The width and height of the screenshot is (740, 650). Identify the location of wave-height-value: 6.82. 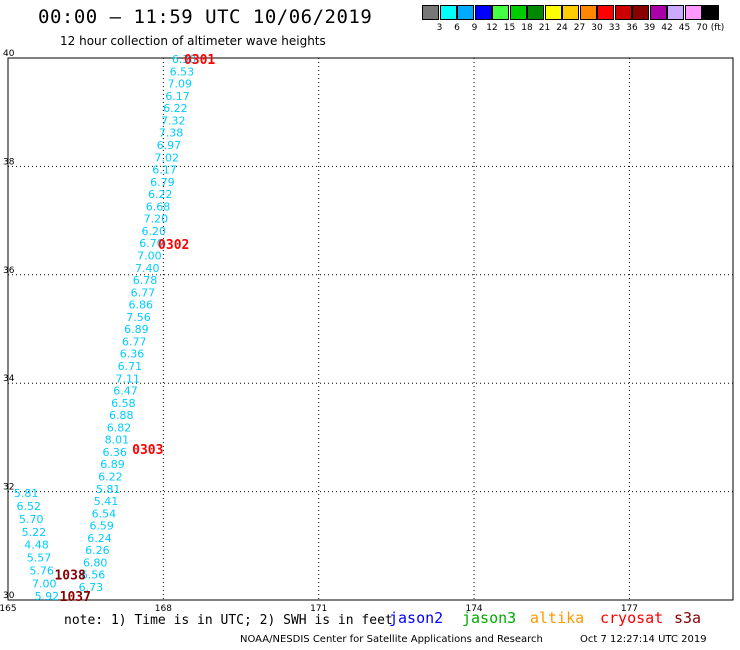
(119, 427).